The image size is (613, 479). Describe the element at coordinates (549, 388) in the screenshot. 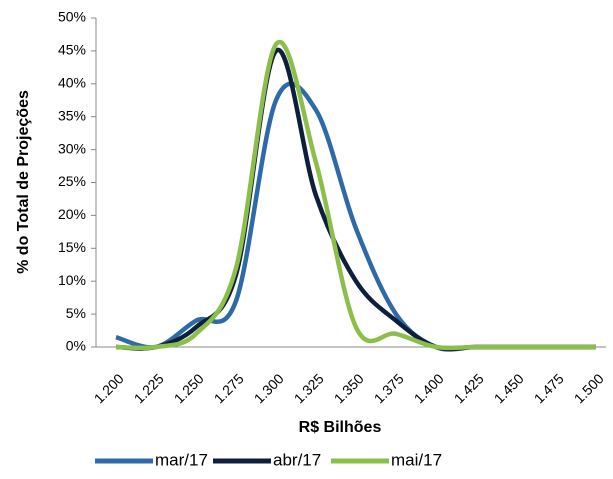

I see `x-tick-label: 1.475` at that location.